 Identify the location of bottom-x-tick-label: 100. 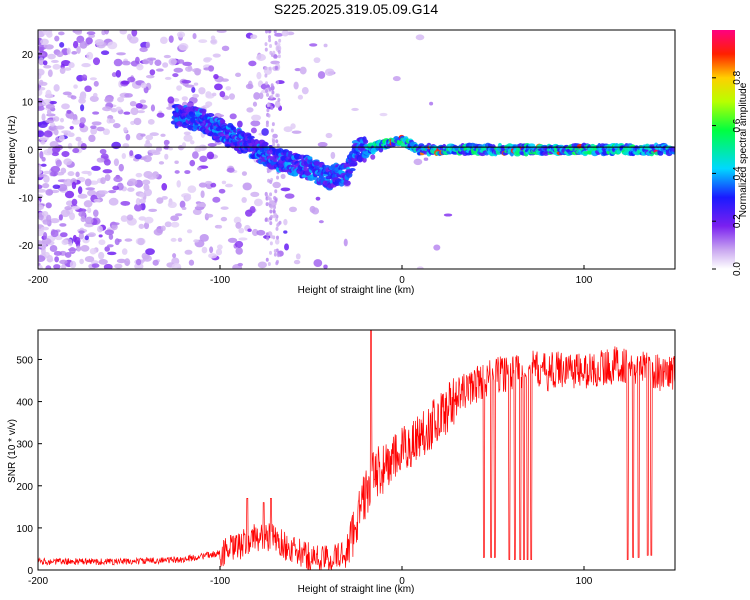
(584, 581).